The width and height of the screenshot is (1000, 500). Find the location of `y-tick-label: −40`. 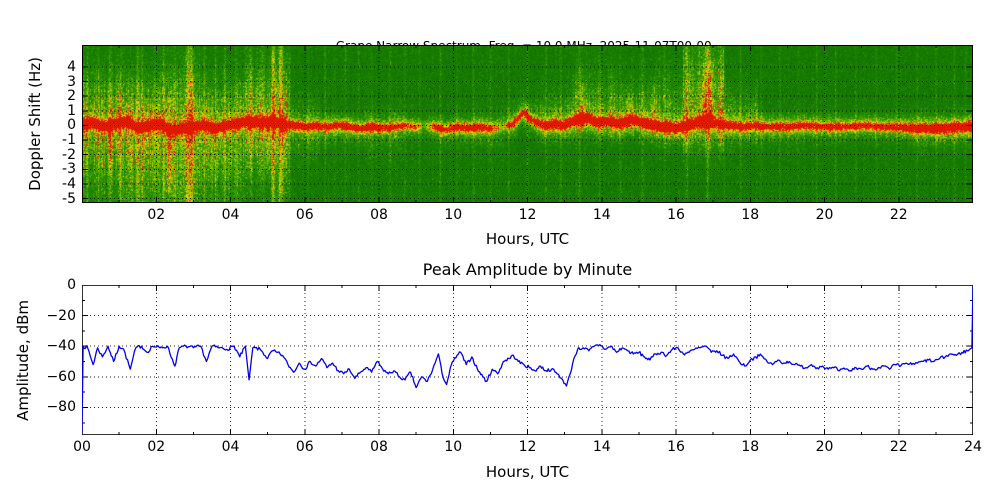

y-tick-label: −40 is located at coordinates (61, 346).